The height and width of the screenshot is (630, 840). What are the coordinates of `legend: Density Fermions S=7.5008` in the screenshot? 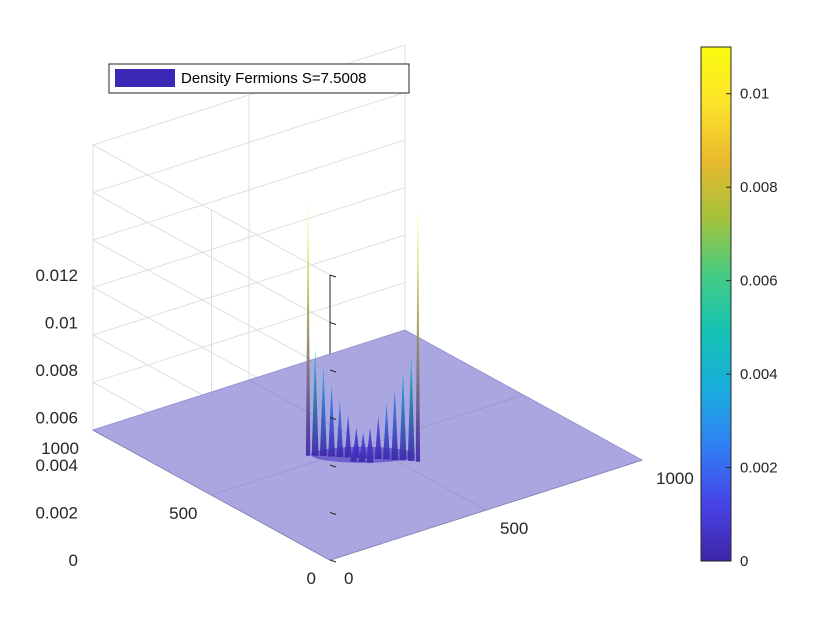 It's located at (259, 78).